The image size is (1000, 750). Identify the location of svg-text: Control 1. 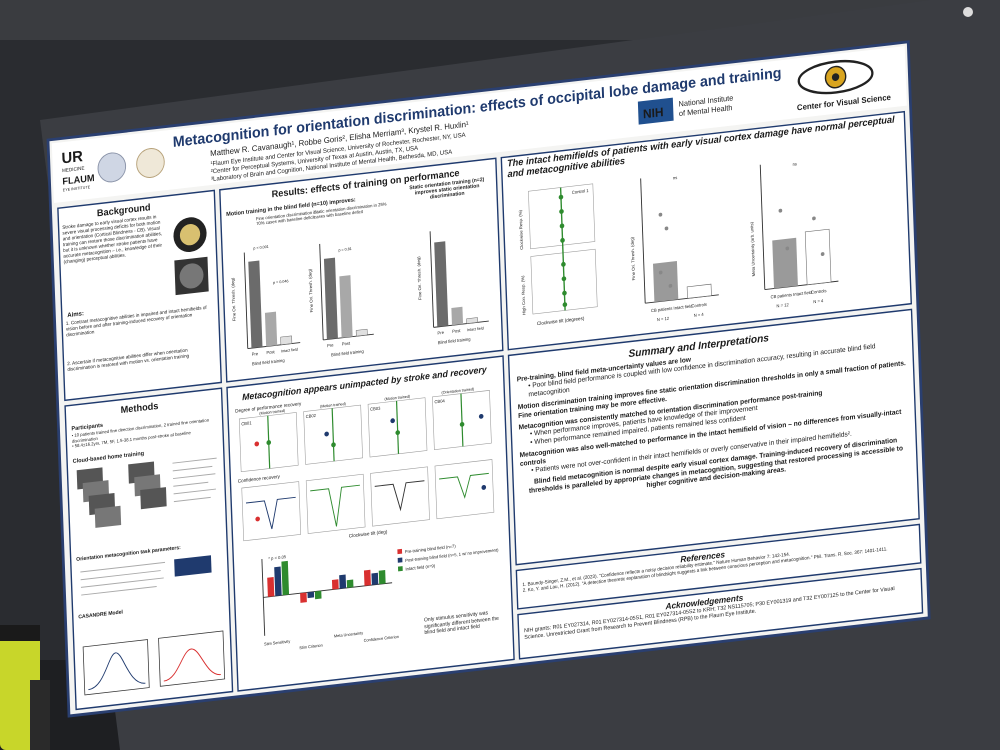
(581, 191).